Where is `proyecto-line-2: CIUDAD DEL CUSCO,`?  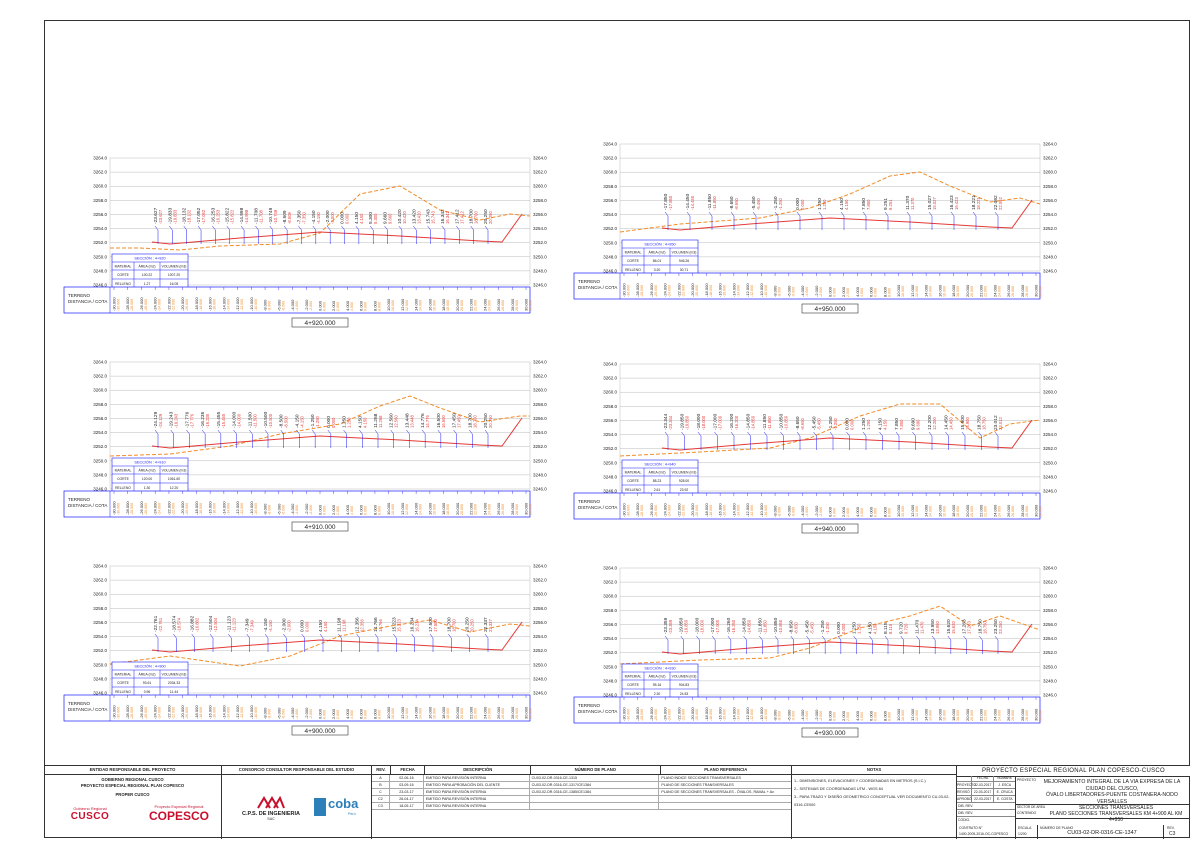
proyecto-line-2: CIUDAD DEL CUSCO, is located at coordinates (1112, 788).